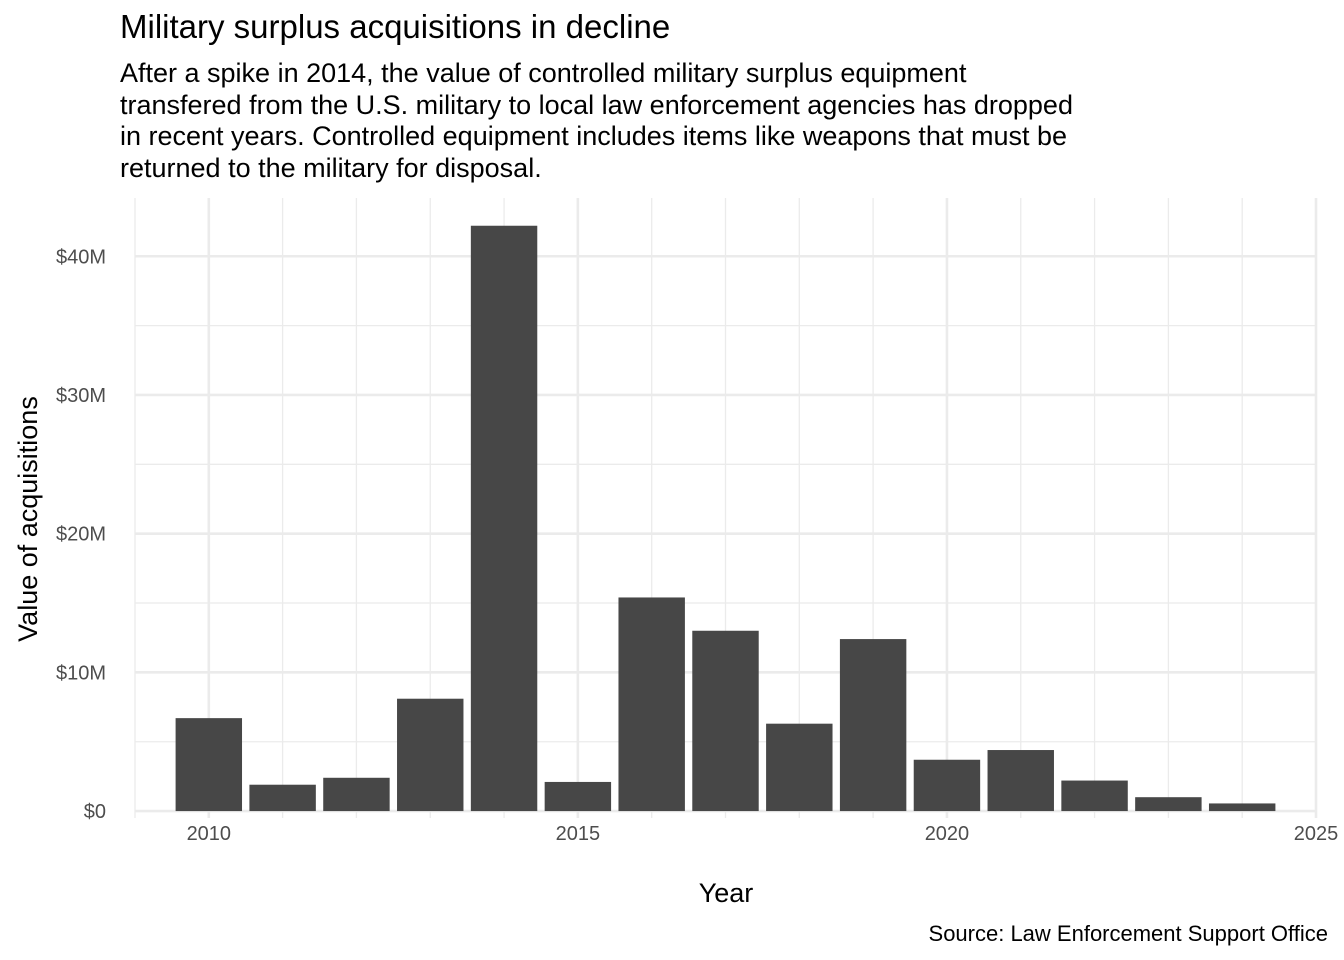  I want to click on y-axis-title: Value of acquisitions, so click(28, 519).